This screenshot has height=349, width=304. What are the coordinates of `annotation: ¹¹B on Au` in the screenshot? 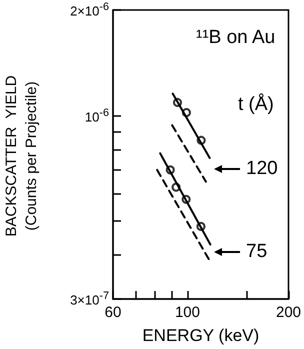 It's located at (236, 37).